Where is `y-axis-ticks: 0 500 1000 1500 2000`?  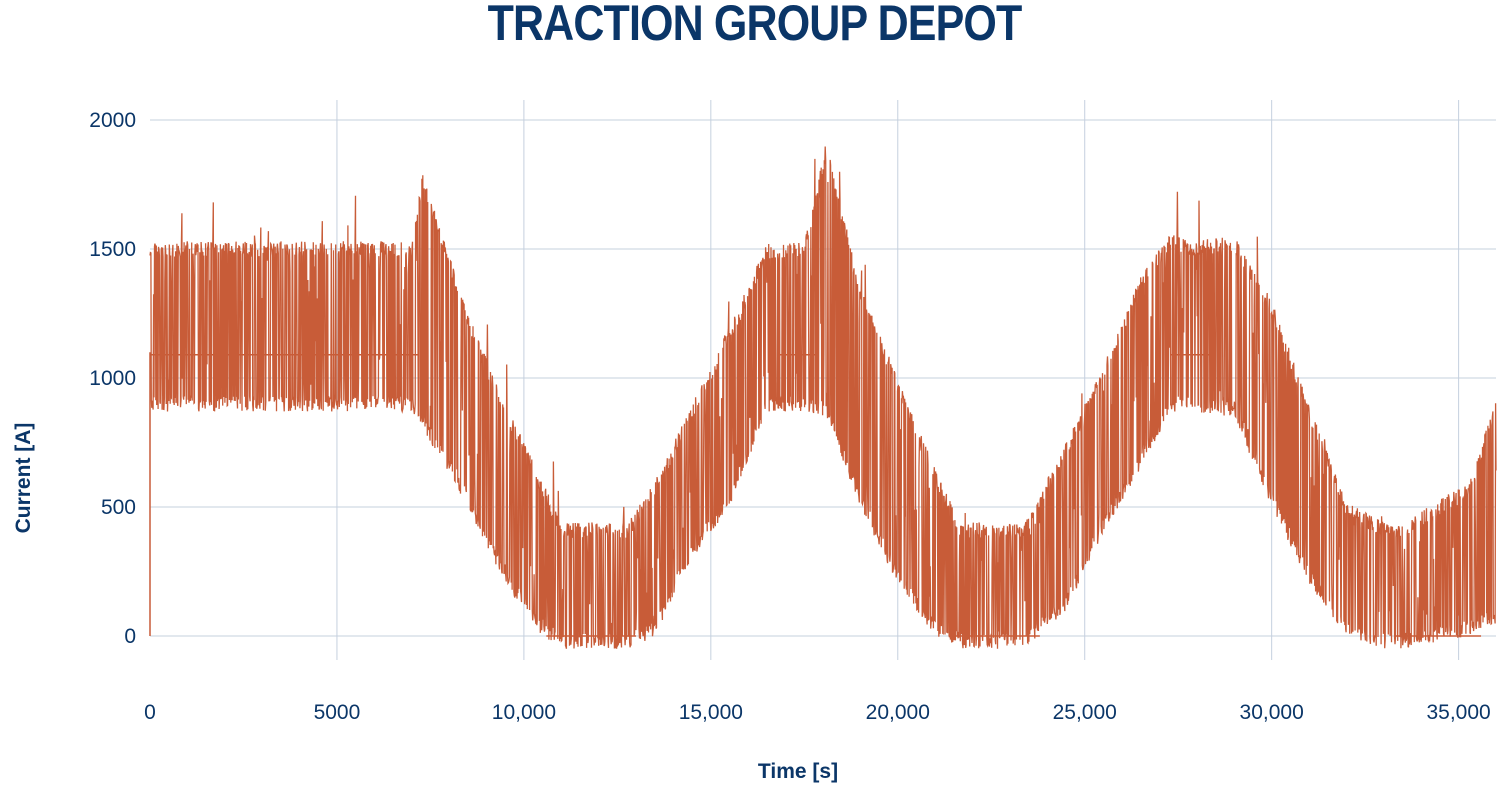 y-axis-ticks: 0 500 1000 1500 2000 is located at coordinates (112, 378).